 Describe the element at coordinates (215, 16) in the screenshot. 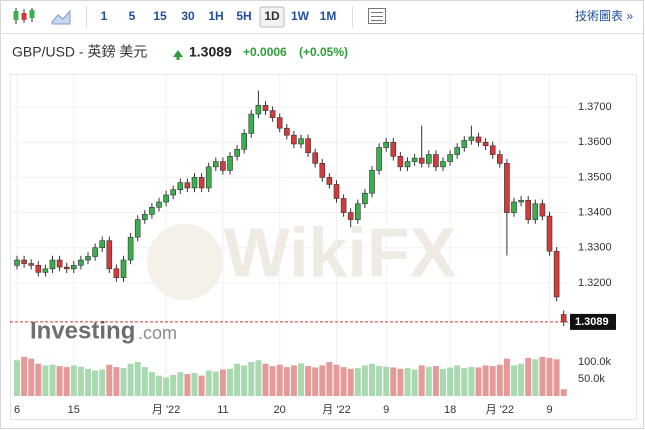

I see `interval-button: 1H` at that location.